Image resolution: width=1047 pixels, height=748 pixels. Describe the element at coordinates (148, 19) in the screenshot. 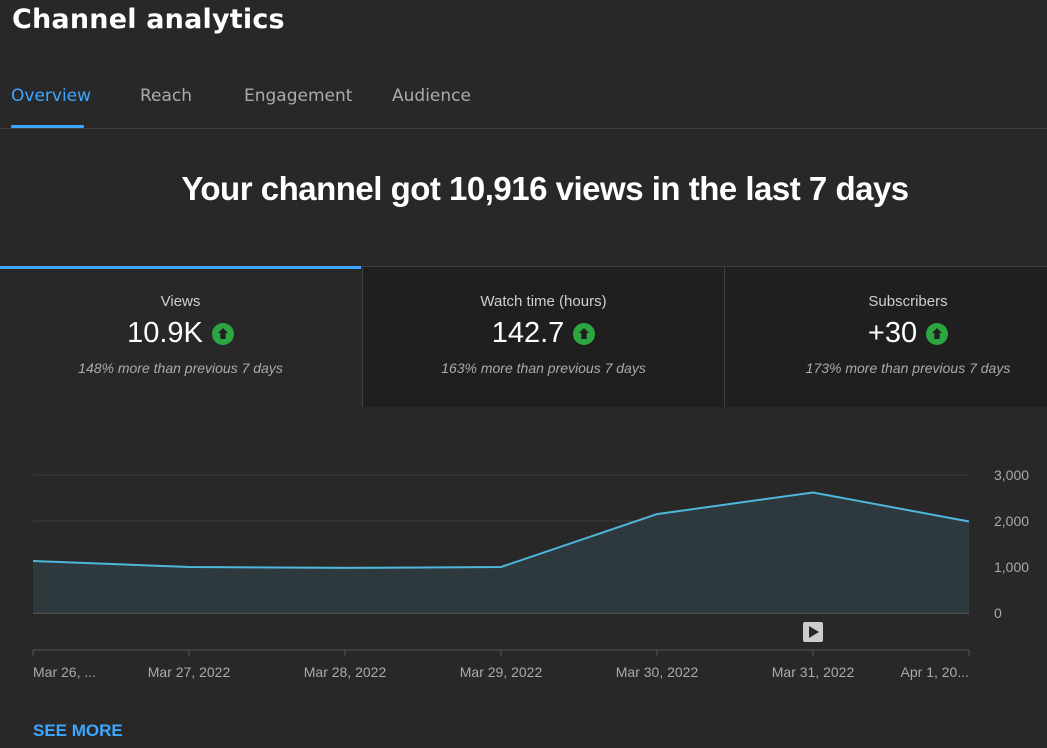

I see `page-title: Channel analytics` at that location.